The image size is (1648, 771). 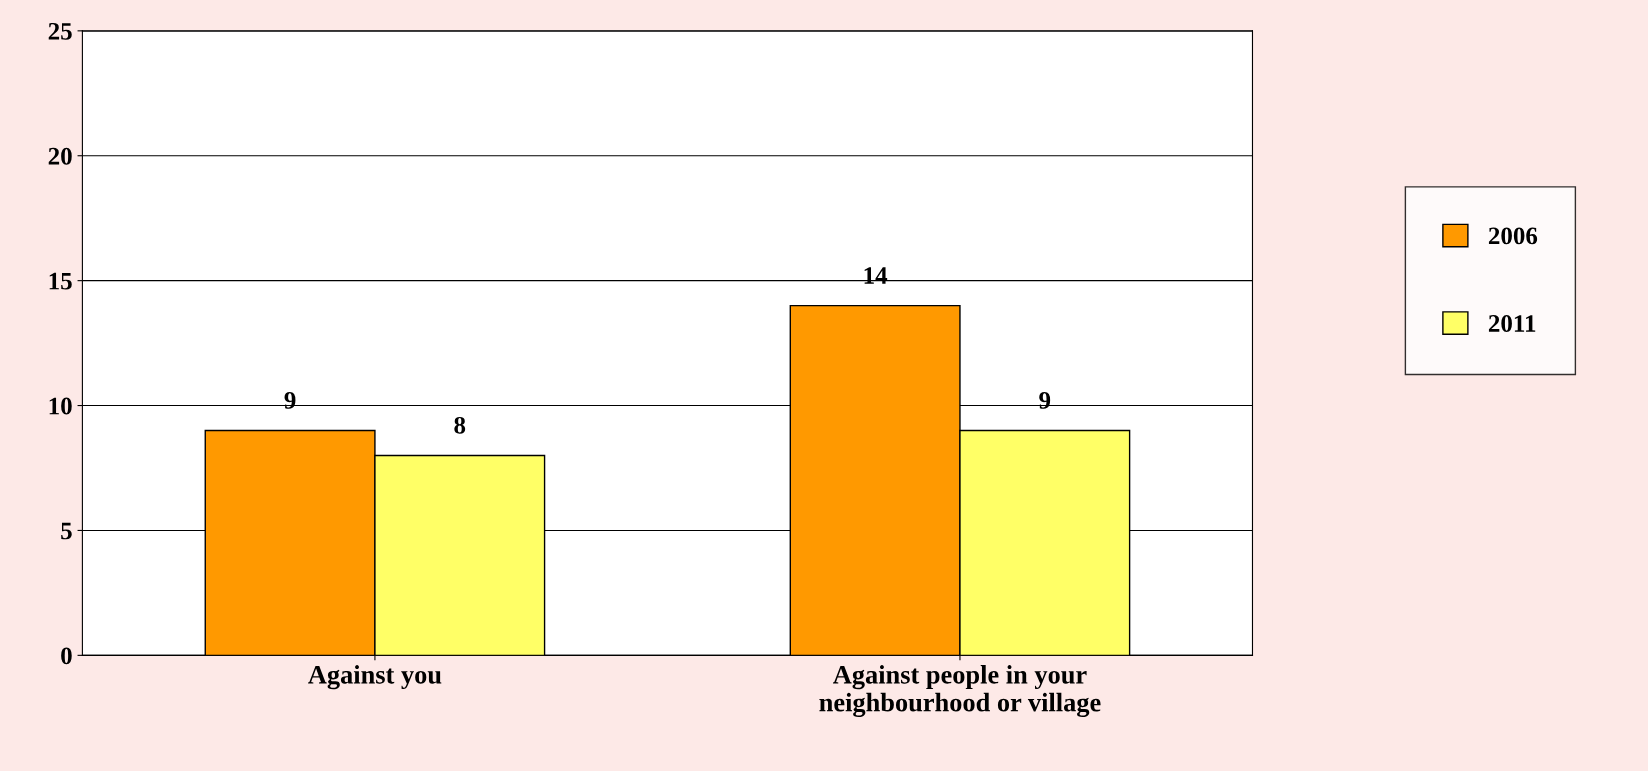 What do you see at coordinates (60, 31) in the screenshot?
I see `y-tick-label: 25` at bounding box center [60, 31].